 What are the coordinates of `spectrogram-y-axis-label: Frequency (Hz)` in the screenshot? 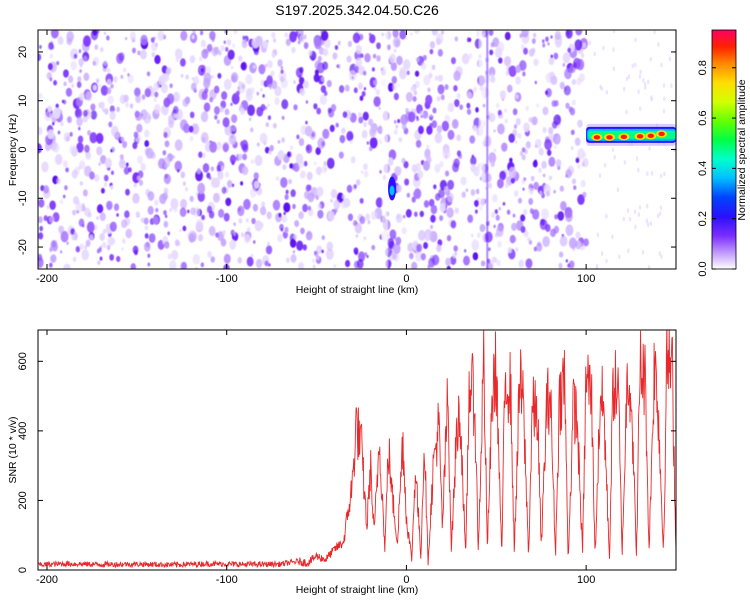 It's located at (13, 150).